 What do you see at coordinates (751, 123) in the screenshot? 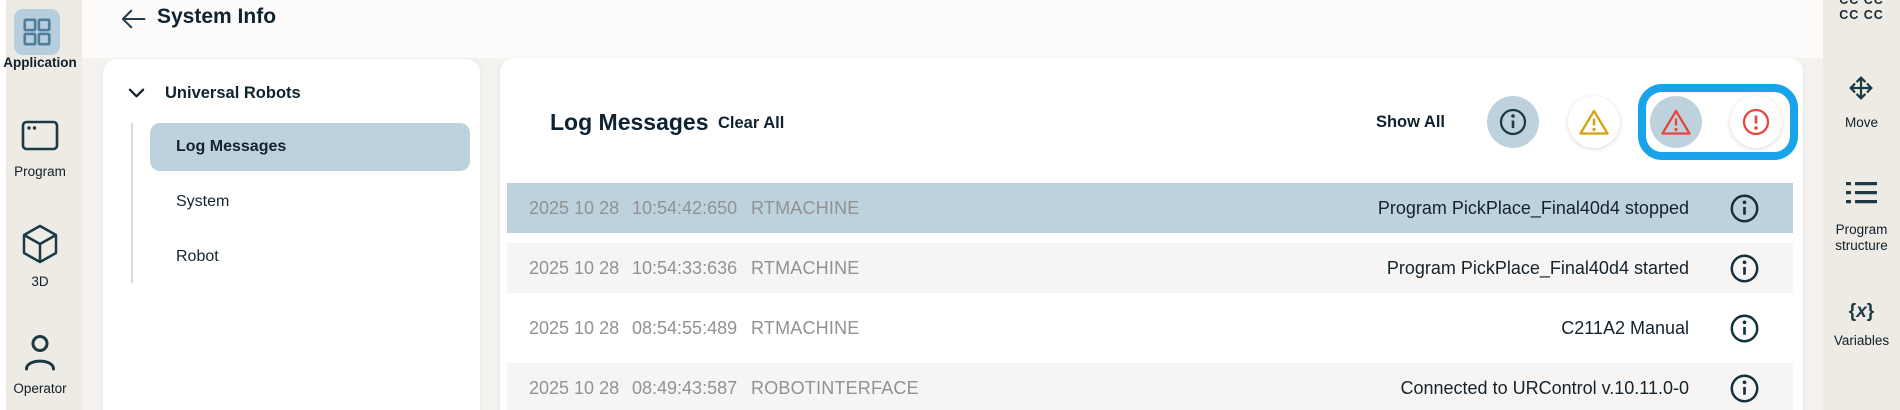
I see `clear-all-button: Clear All` at bounding box center [751, 123].